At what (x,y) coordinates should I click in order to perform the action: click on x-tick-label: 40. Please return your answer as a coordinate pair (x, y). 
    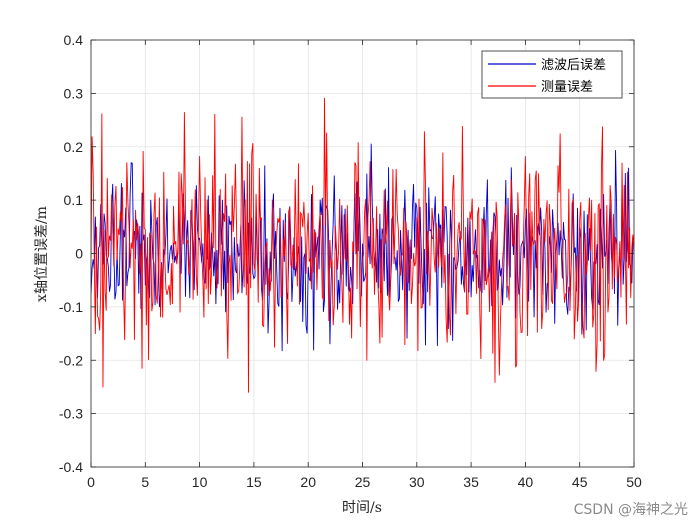
    Looking at the image, I should click on (526, 482).